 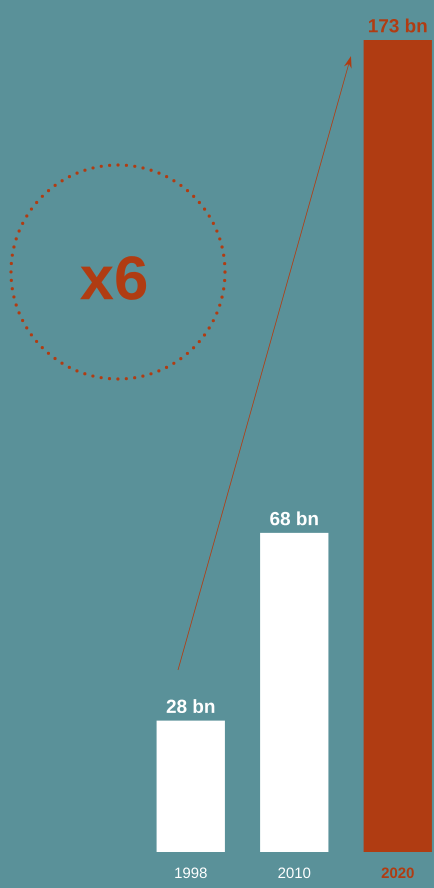 What do you see at coordinates (191, 873) in the screenshot?
I see `x-tick-label: 1998` at bounding box center [191, 873].